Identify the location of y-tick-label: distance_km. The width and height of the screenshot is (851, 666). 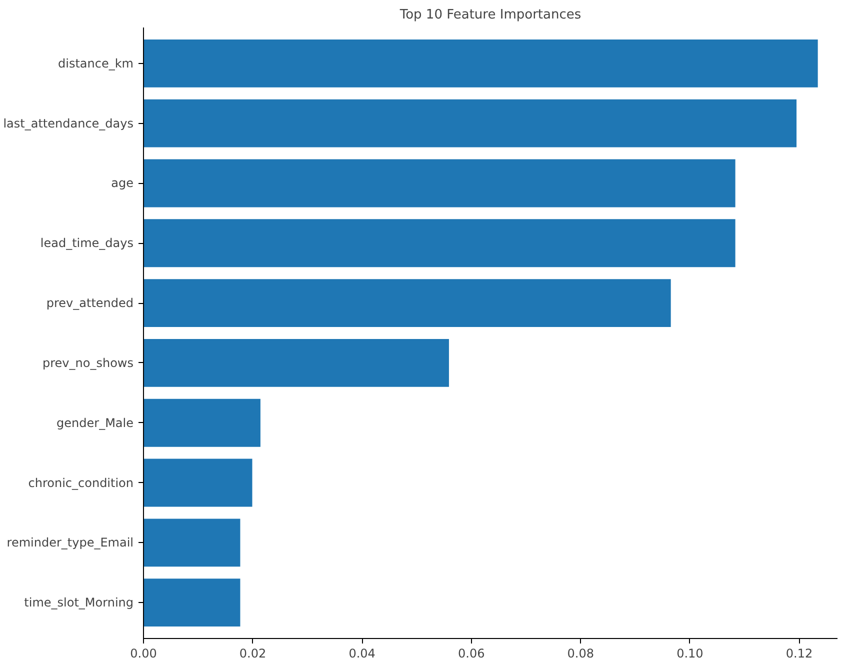
(96, 63).